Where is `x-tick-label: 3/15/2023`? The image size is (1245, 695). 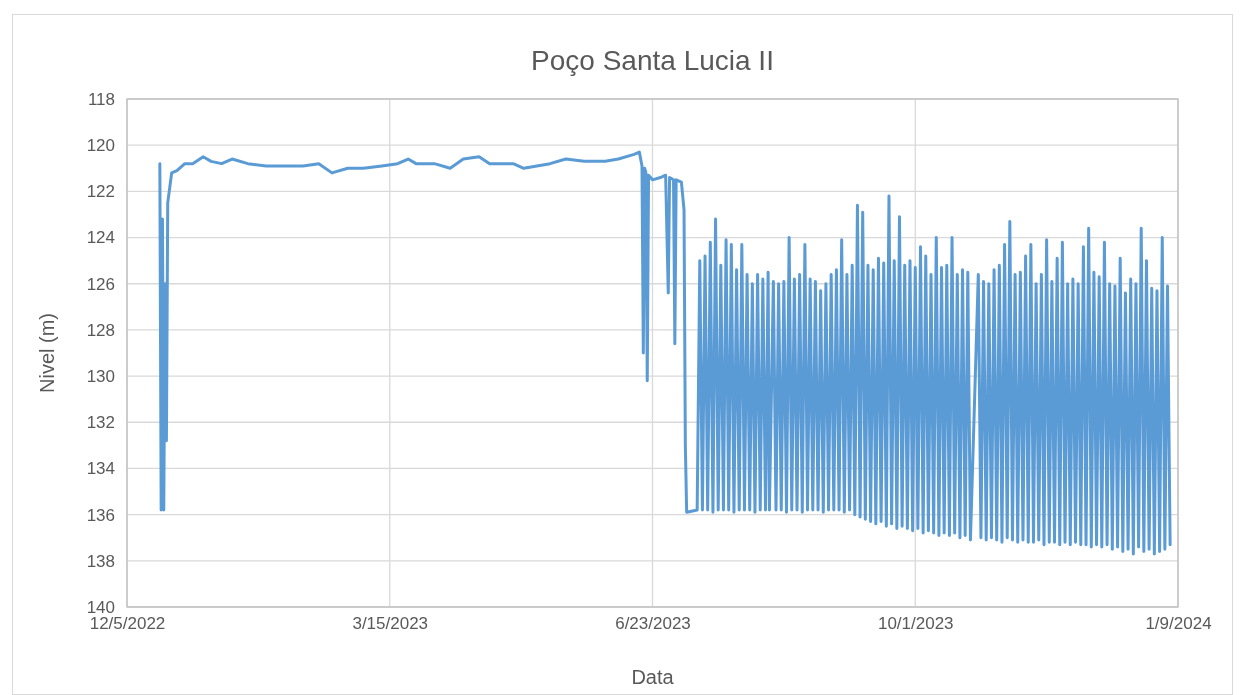
x-tick-label: 3/15/2023 is located at coordinates (390, 624).